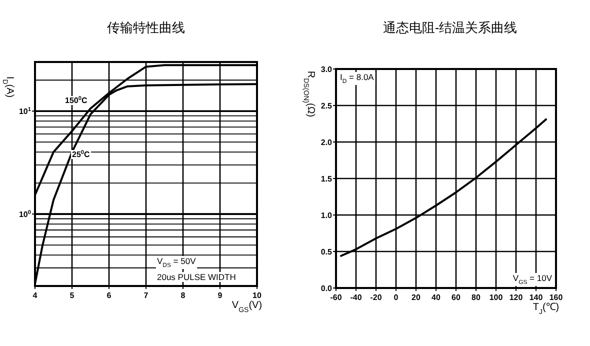  I want to click on annotation: 150$^{0}$C, so click(76, 100).